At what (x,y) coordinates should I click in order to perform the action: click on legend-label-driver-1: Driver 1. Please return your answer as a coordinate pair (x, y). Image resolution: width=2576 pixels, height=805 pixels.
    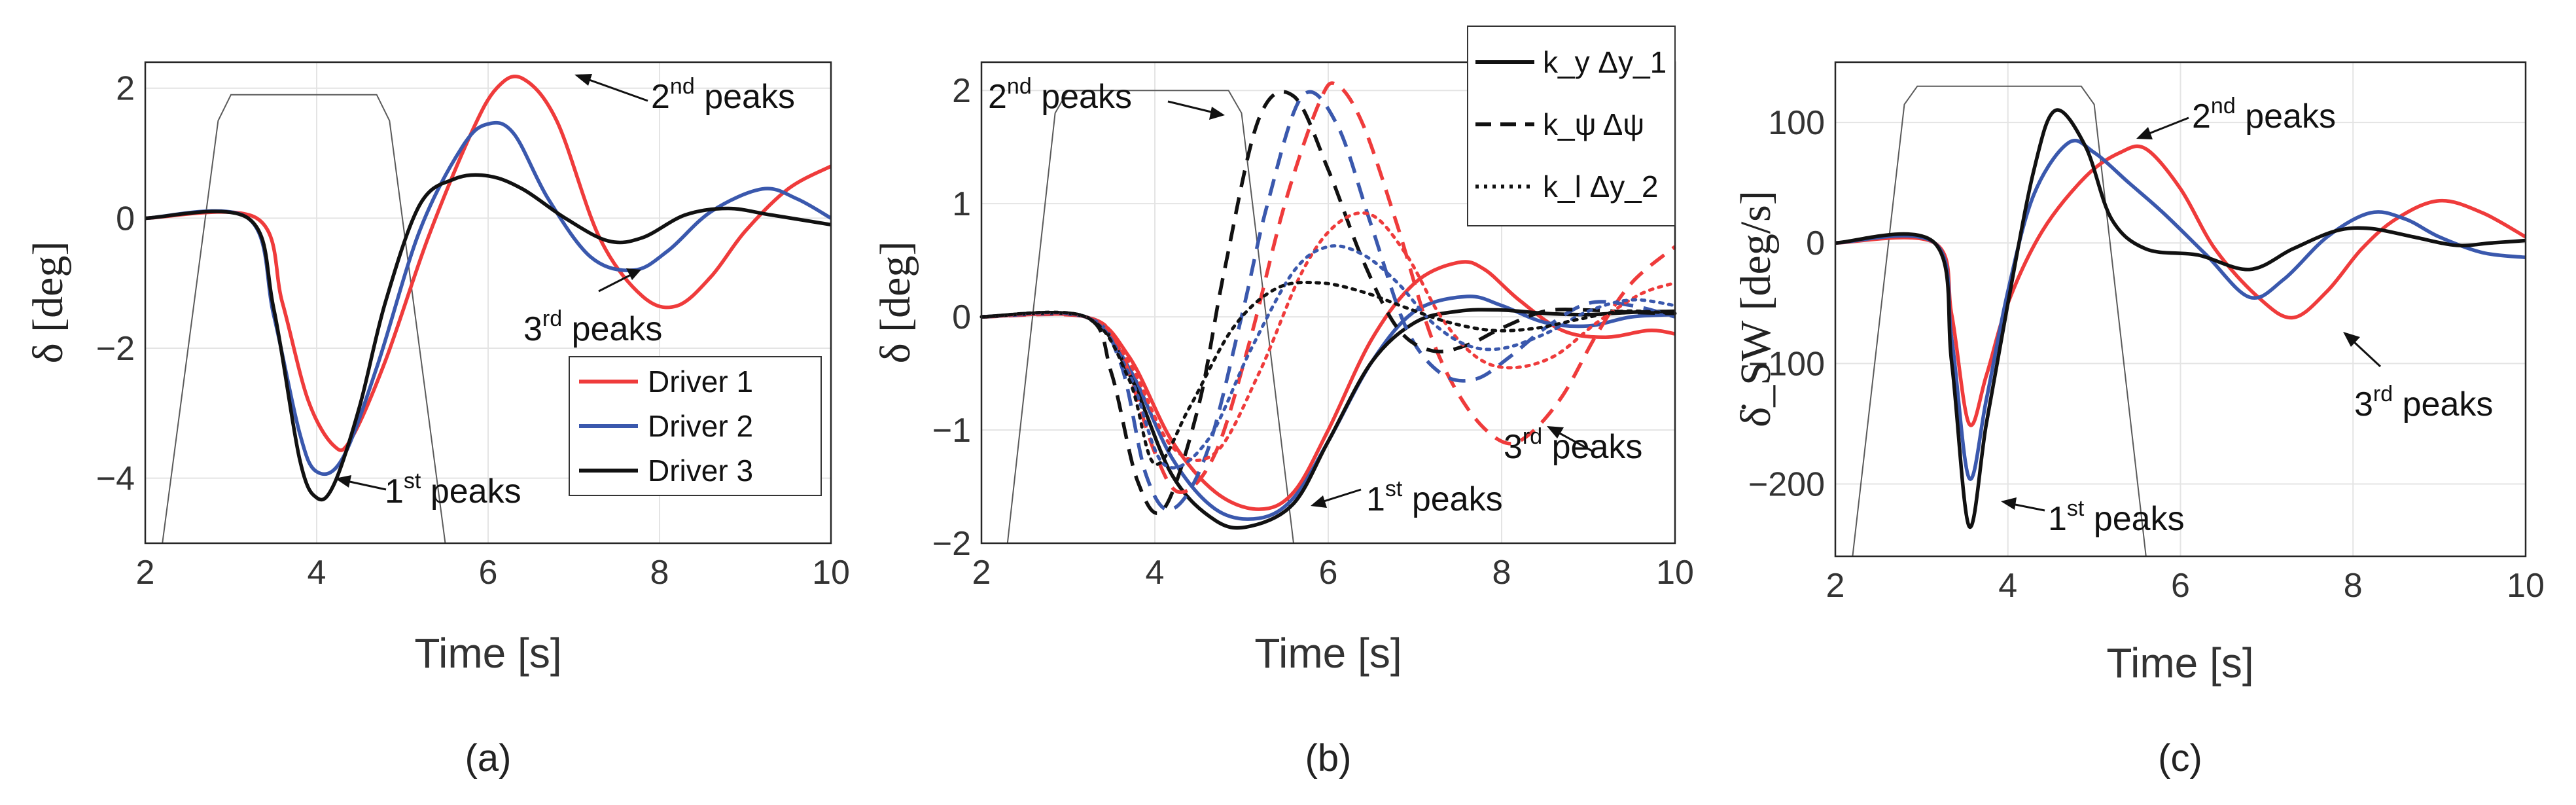
    Looking at the image, I should click on (700, 382).